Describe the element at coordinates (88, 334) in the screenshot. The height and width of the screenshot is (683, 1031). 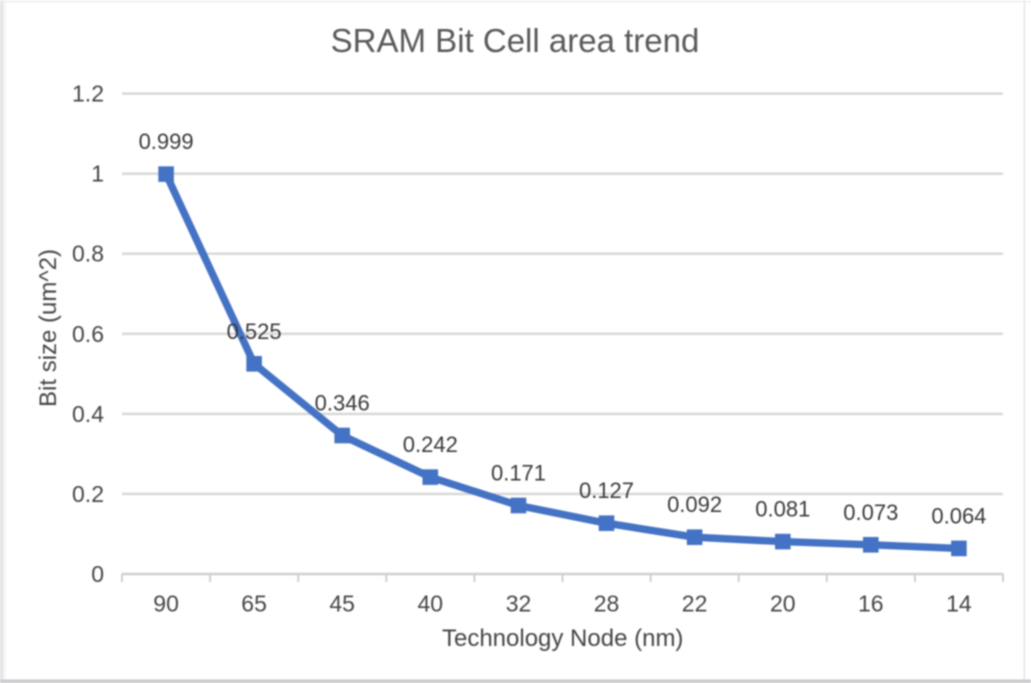
I see `svg-text: 0.6` at that location.